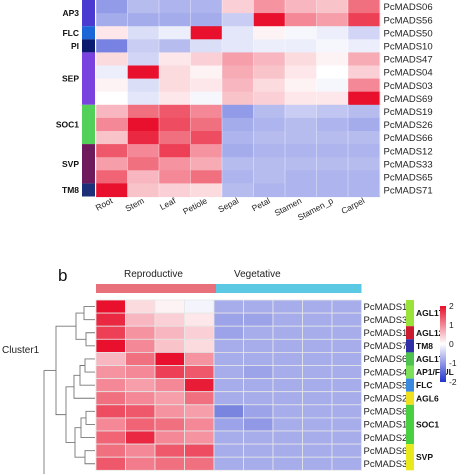 Image resolution: width=474 pixels, height=474 pixels. Describe the element at coordinates (388, 438) in the screenshot. I see `row-label: PcMADS26` at that location.